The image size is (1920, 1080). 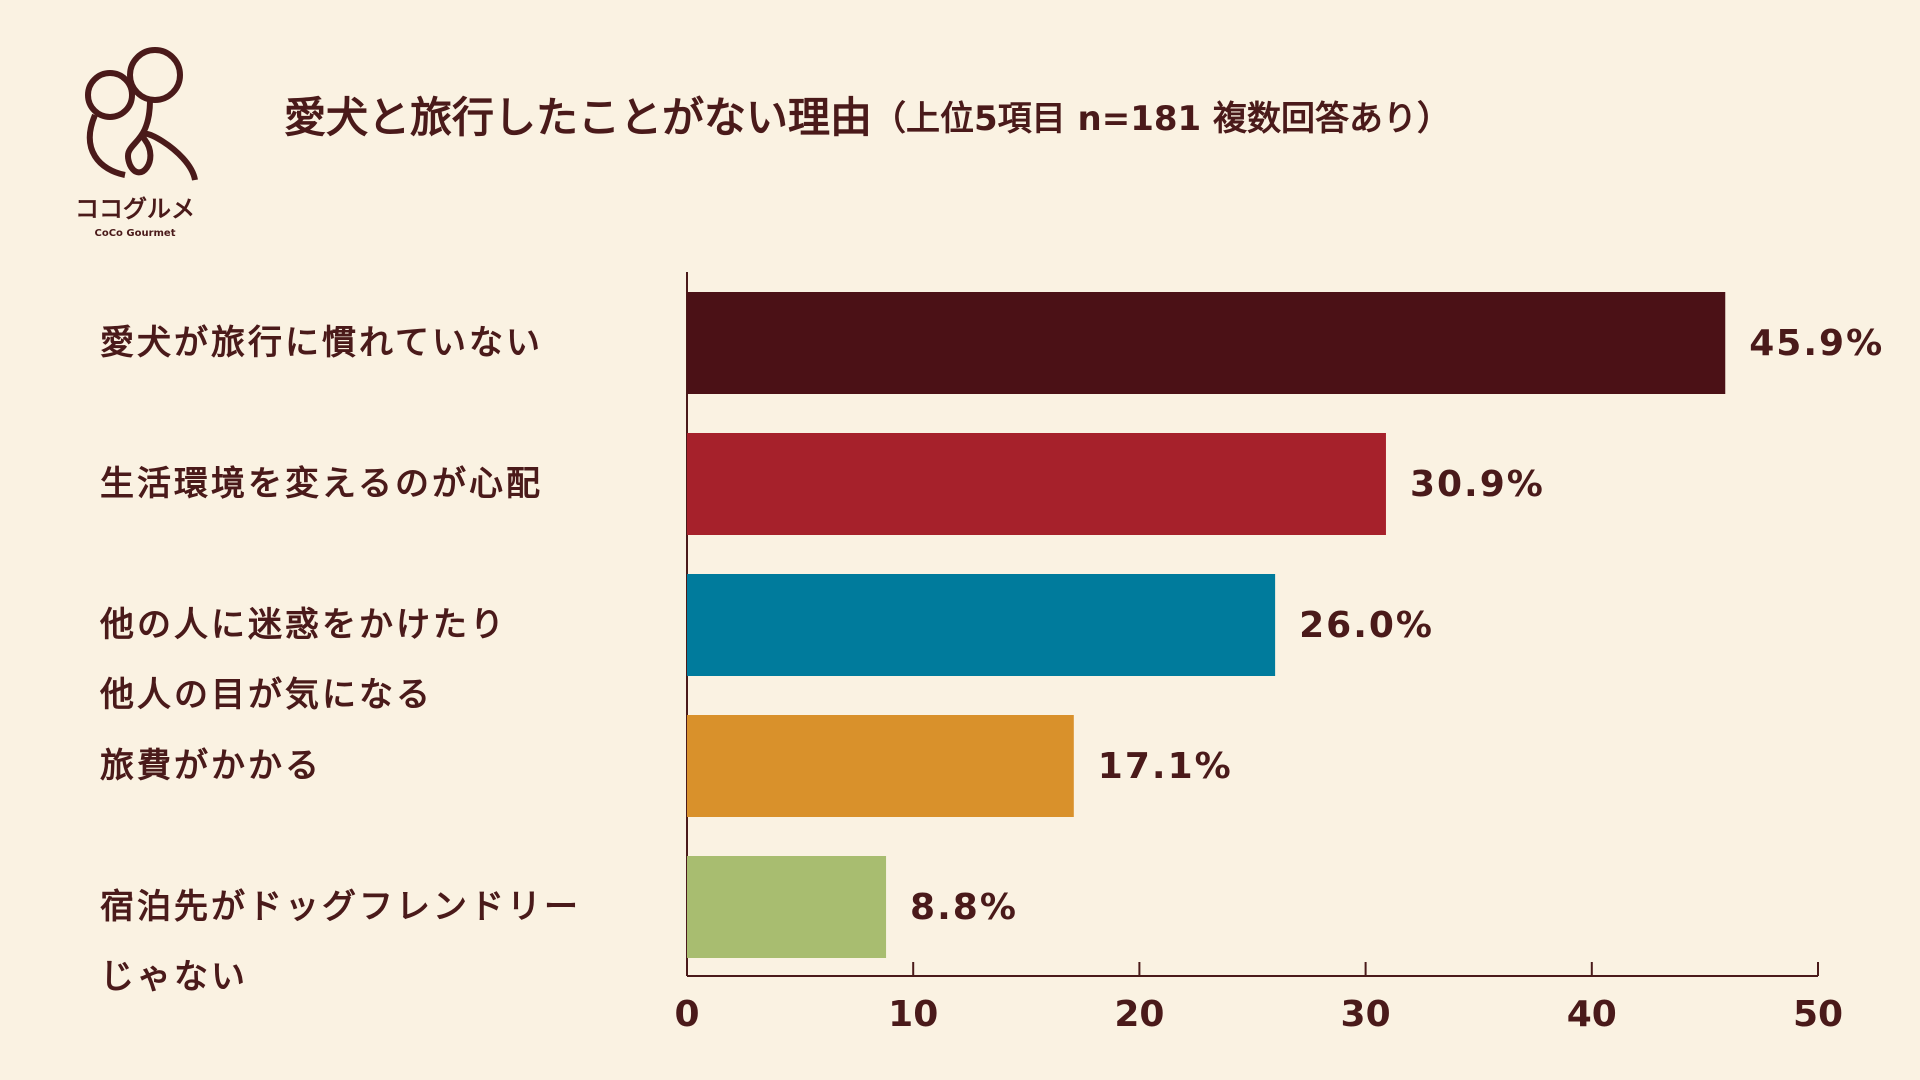 What do you see at coordinates (340, 942) in the screenshot?
I see `category-label: 宿泊先がドッグフレンドリー じゃない` at bounding box center [340, 942].